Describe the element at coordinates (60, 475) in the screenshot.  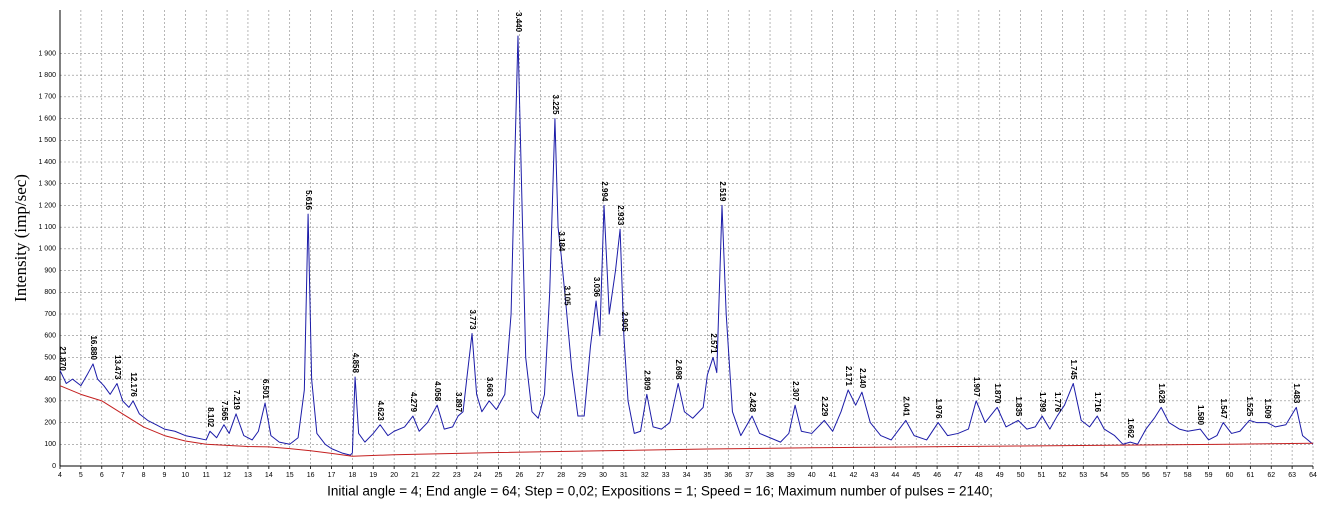
I see `x-tick-label: 4` at that location.